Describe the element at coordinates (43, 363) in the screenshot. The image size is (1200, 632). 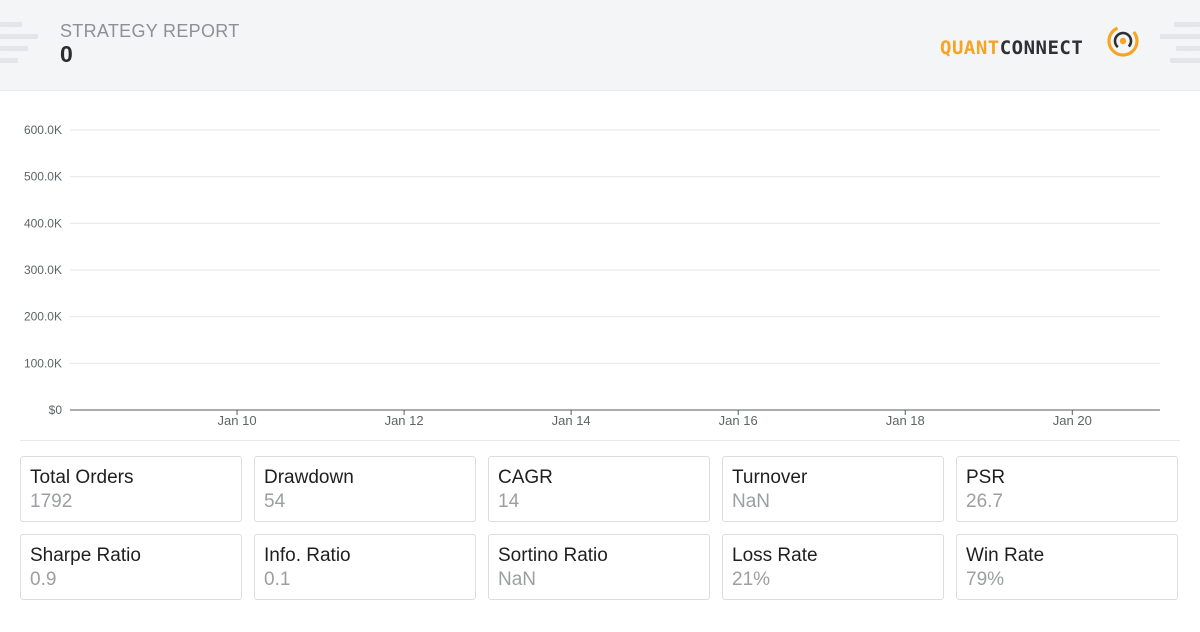
I see `y-tick-label: 100.0K` at that location.